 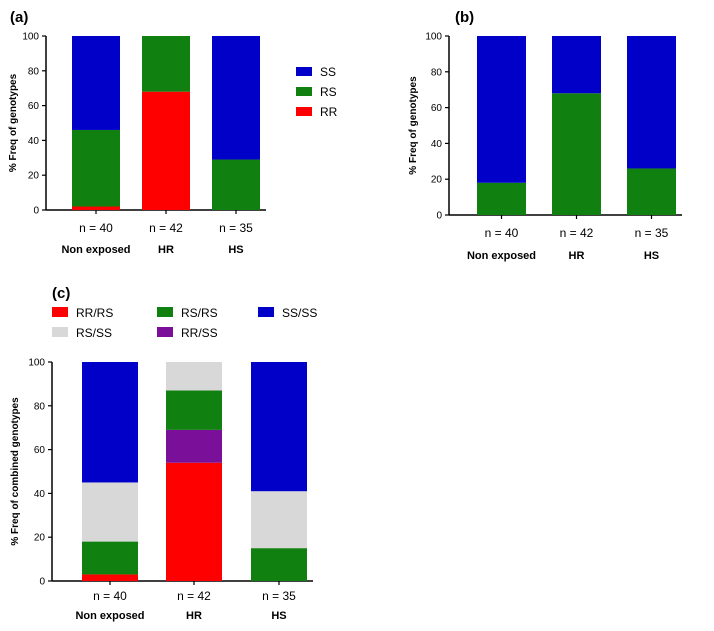 What do you see at coordinates (464, 17) in the screenshot?
I see `panel-b-label: (b)` at bounding box center [464, 17].